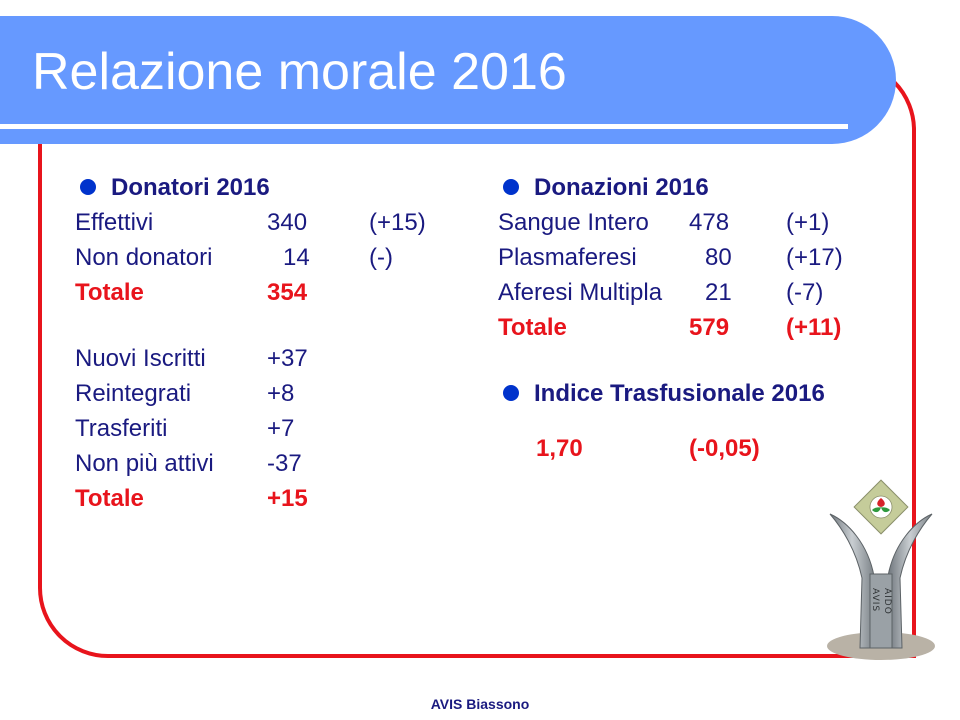 This screenshot has height=720, width=960. I want to click on donazioni-row: Aferesi Multipla 21 (-7), so click(661, 292).